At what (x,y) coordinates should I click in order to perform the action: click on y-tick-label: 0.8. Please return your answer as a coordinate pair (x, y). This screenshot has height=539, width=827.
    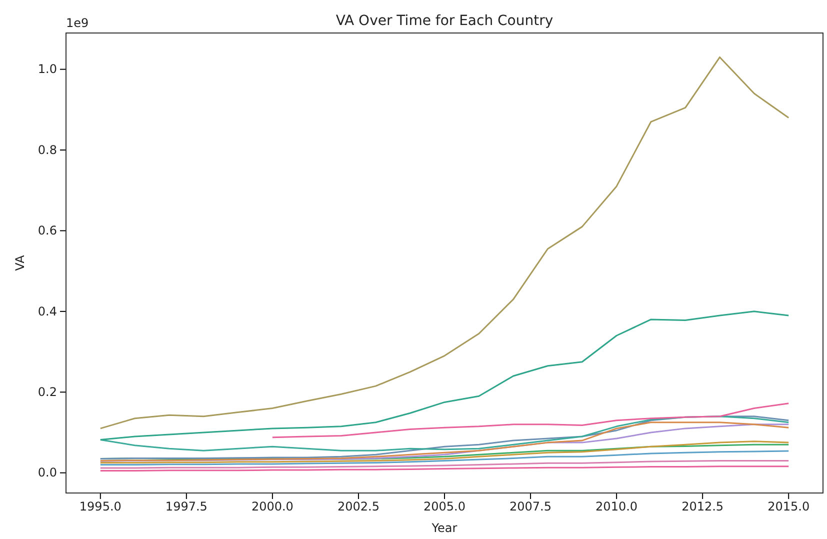
    Looking at the image, I should click on (47, 149).